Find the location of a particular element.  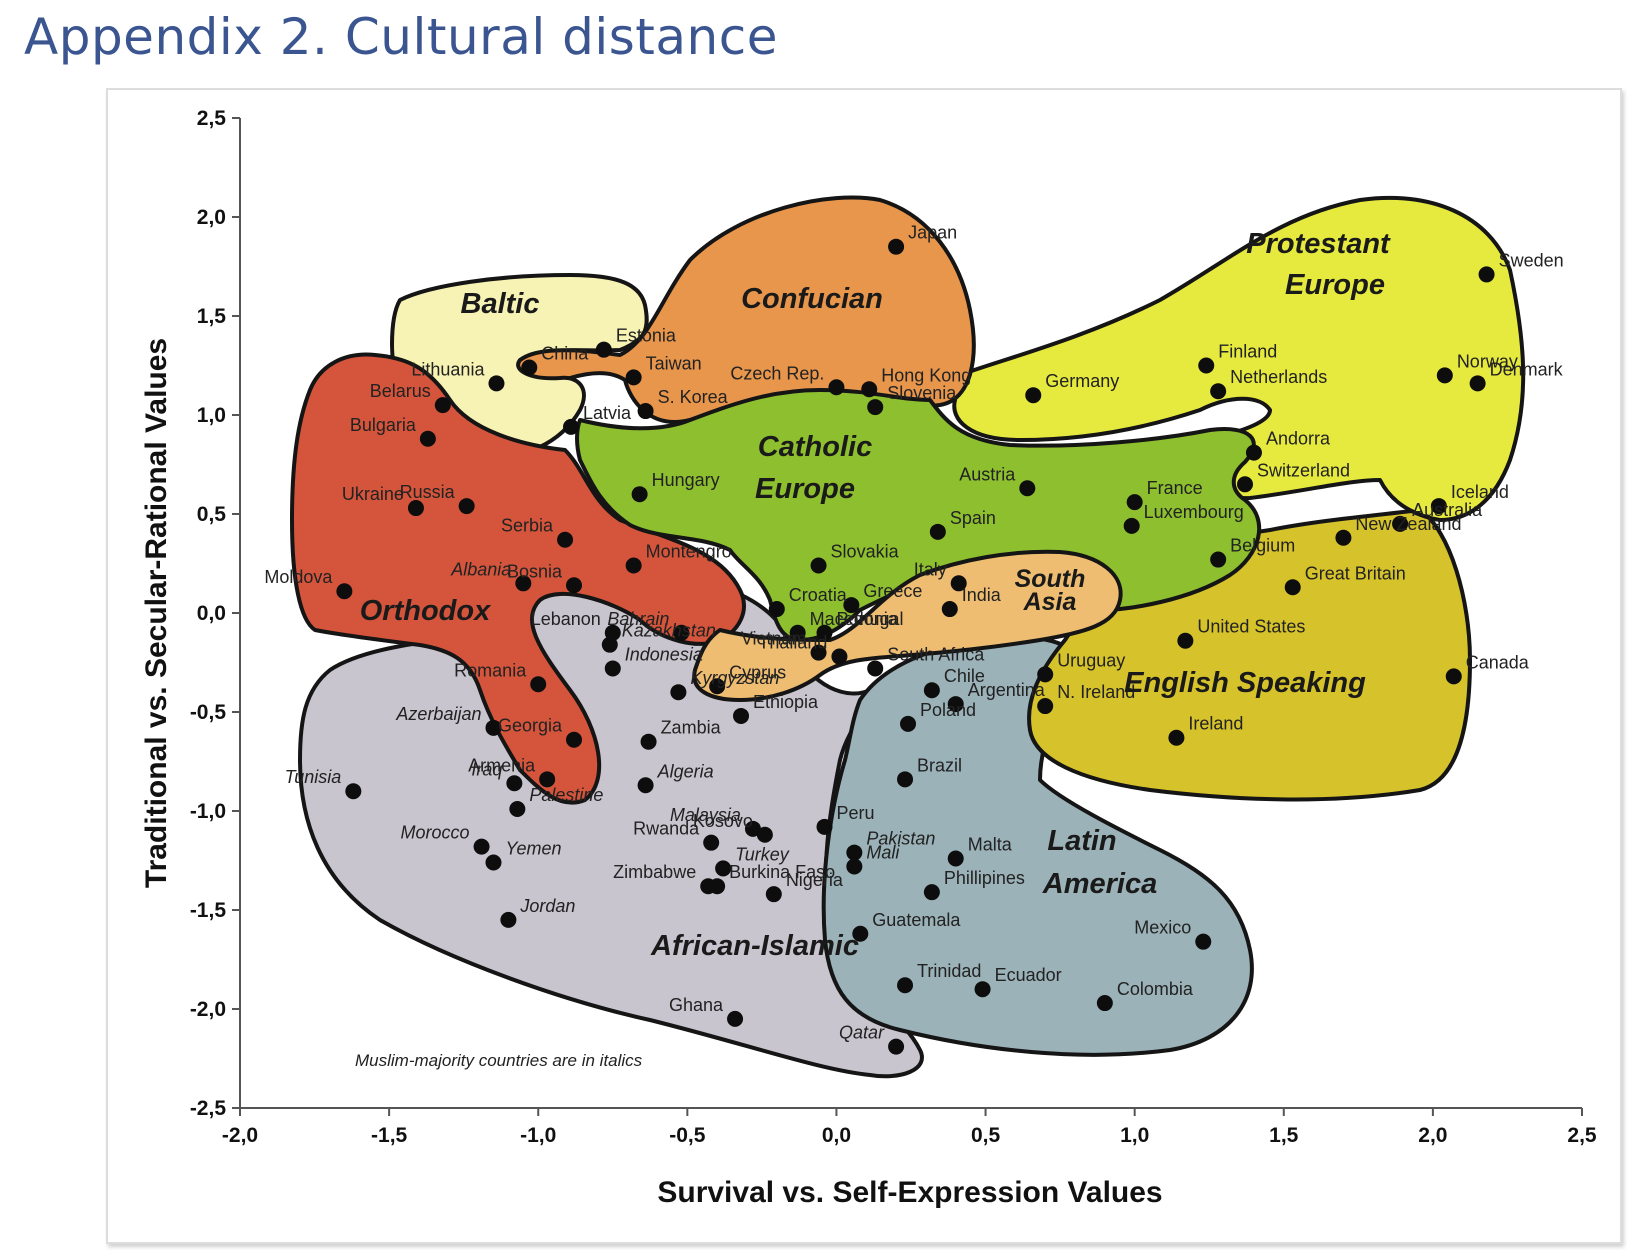

label-slovenia: Slovenia is located at coordinates (922, 393).